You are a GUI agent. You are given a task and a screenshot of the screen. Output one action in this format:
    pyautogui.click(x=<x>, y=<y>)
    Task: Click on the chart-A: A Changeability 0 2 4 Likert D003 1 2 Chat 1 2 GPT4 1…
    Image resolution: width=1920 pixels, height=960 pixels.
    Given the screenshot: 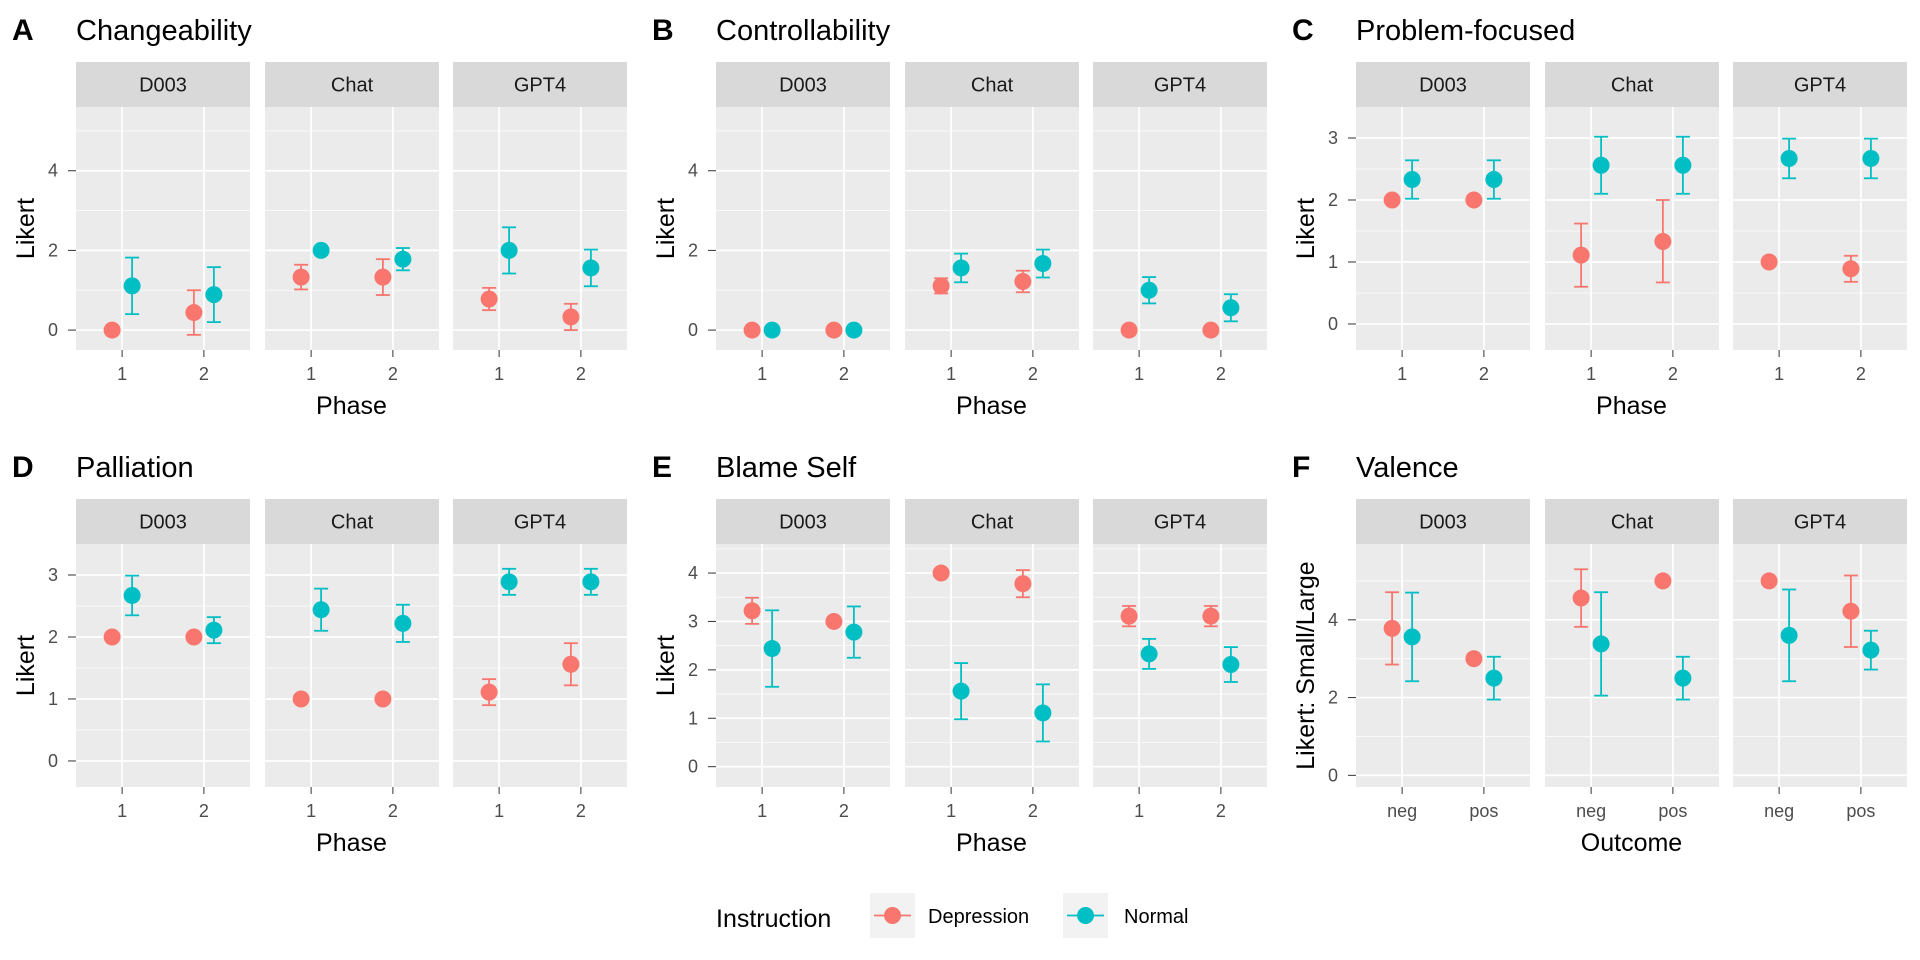 What is the action you would take?
    pyautogui.click(x=319, y=217)
    